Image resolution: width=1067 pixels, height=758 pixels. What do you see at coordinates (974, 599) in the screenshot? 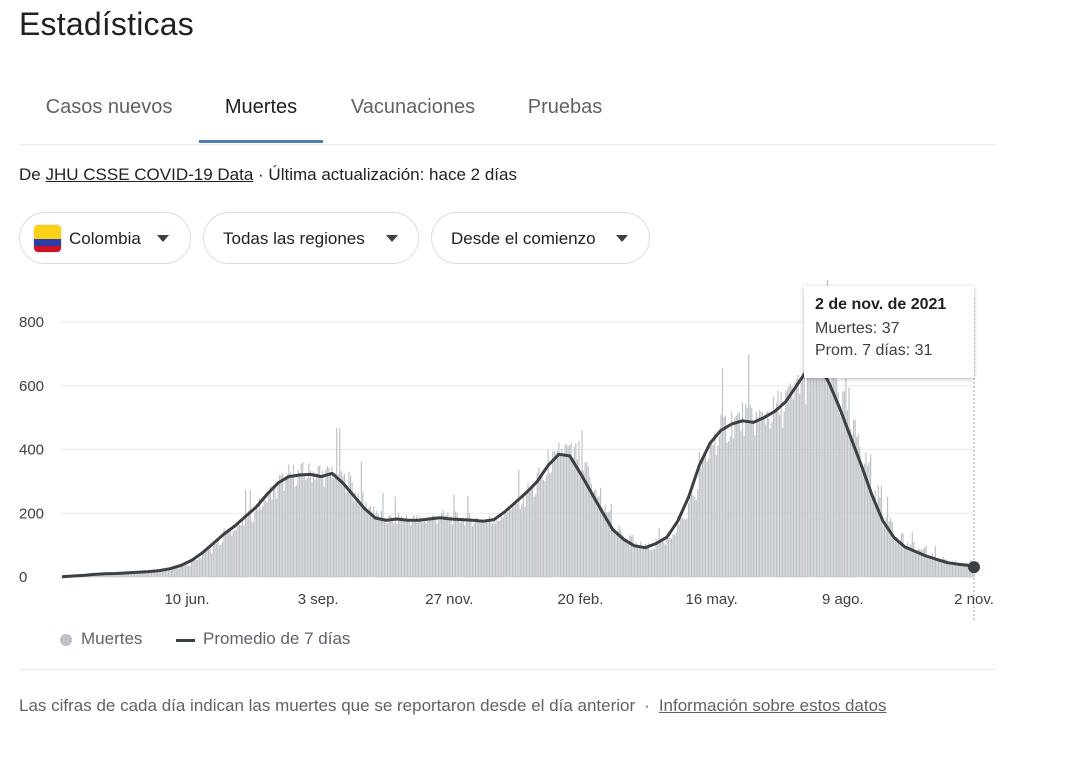
I see `x-tick-label: 2 nov.` at bounding box center [974, 599].